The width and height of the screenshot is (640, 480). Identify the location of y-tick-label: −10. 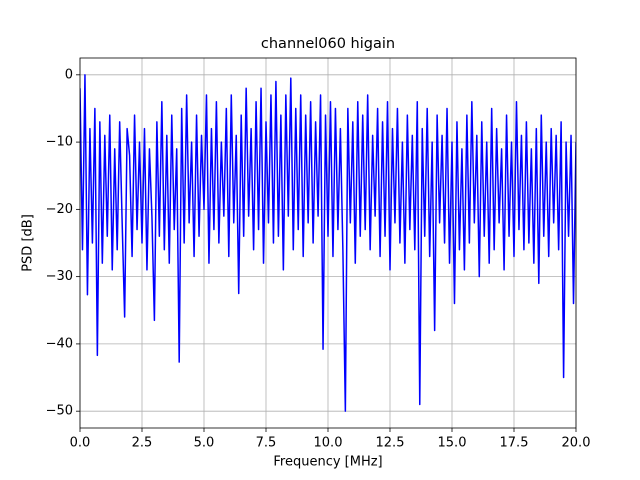
(59, 142).